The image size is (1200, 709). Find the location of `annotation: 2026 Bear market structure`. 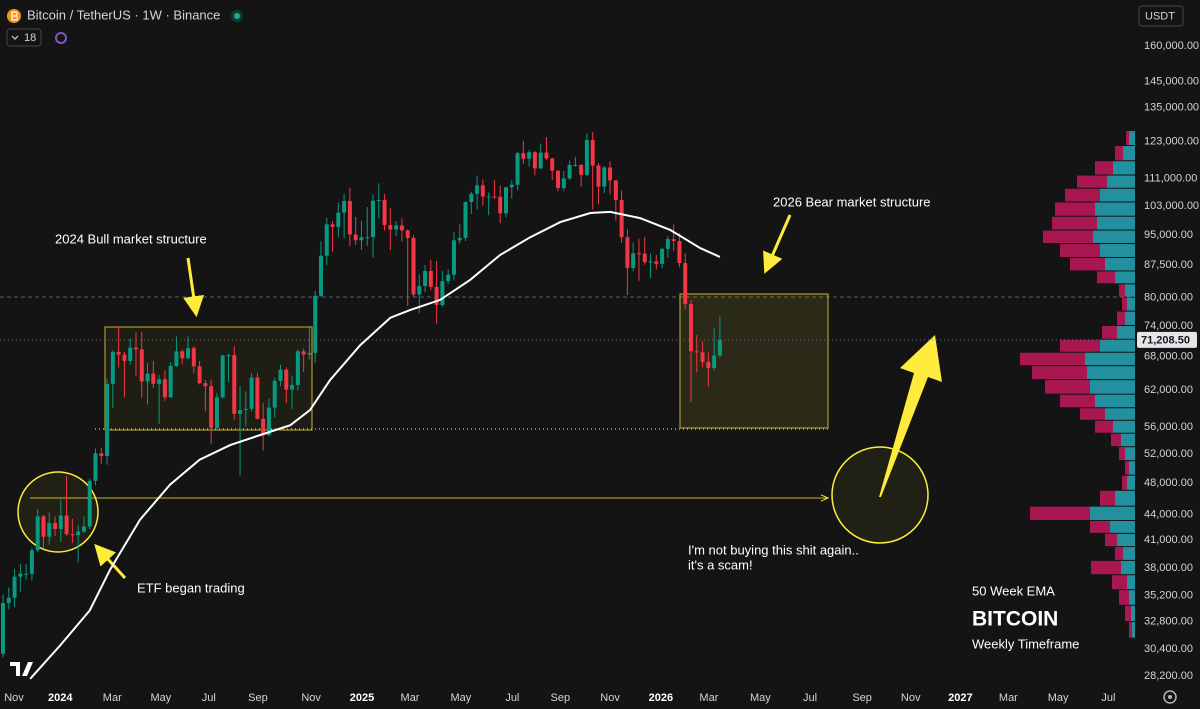

annotation: 2026 Bear market structure is located at coordinates (852, 201).